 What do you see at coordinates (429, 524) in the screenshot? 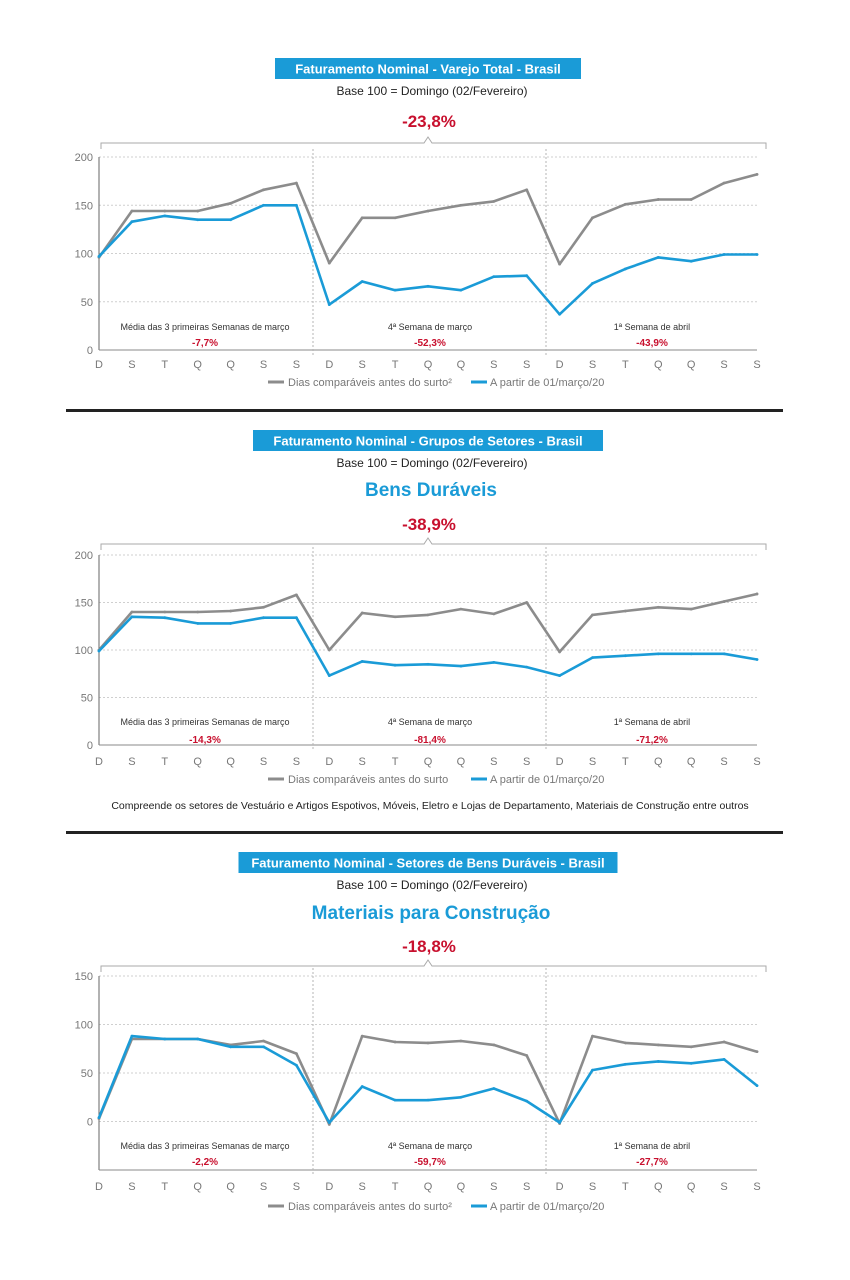
I see `headline-percentage: -38,9%` at bounding box center [429, 524].